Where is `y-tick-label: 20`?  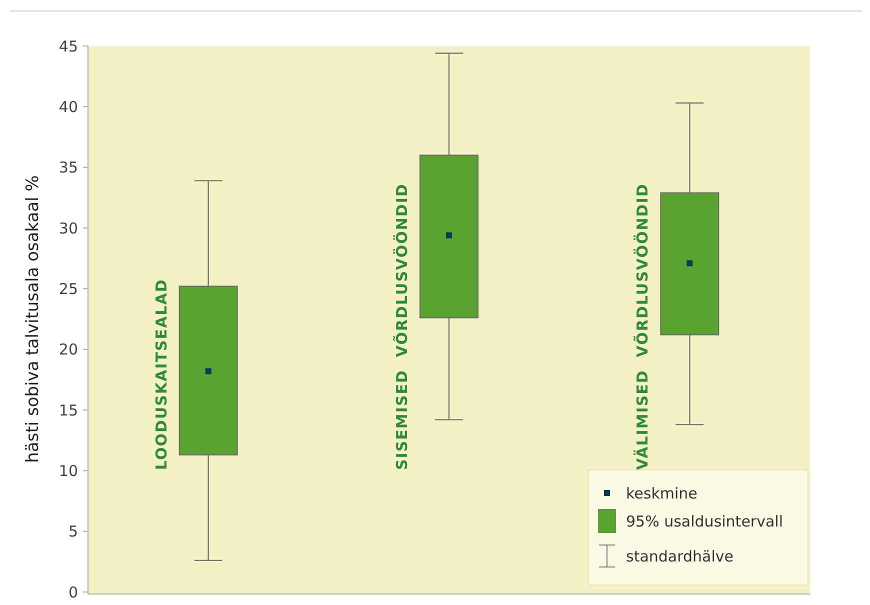
y-tick-label: 20 is located at coordinates (68, 349).